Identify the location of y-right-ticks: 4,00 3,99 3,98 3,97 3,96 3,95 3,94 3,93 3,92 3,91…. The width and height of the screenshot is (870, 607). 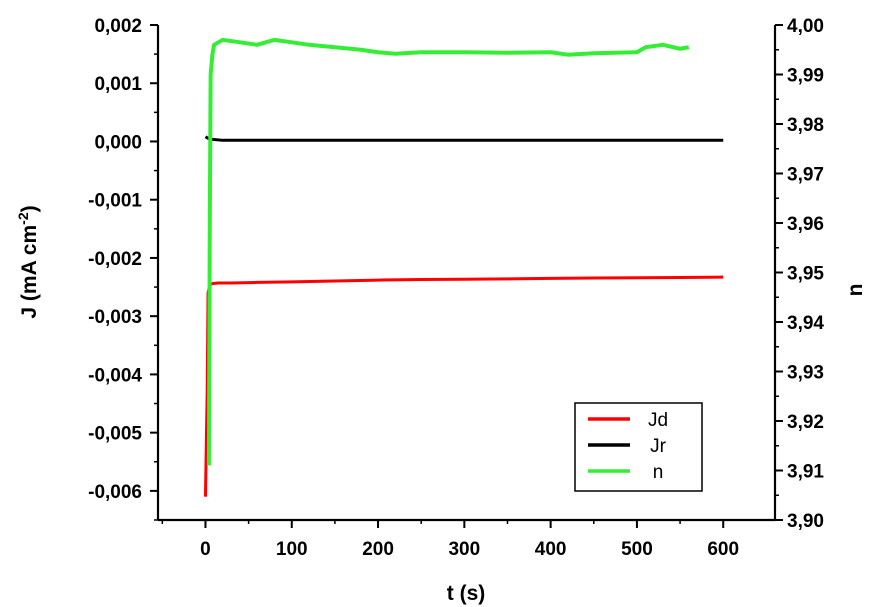
(799, 274).